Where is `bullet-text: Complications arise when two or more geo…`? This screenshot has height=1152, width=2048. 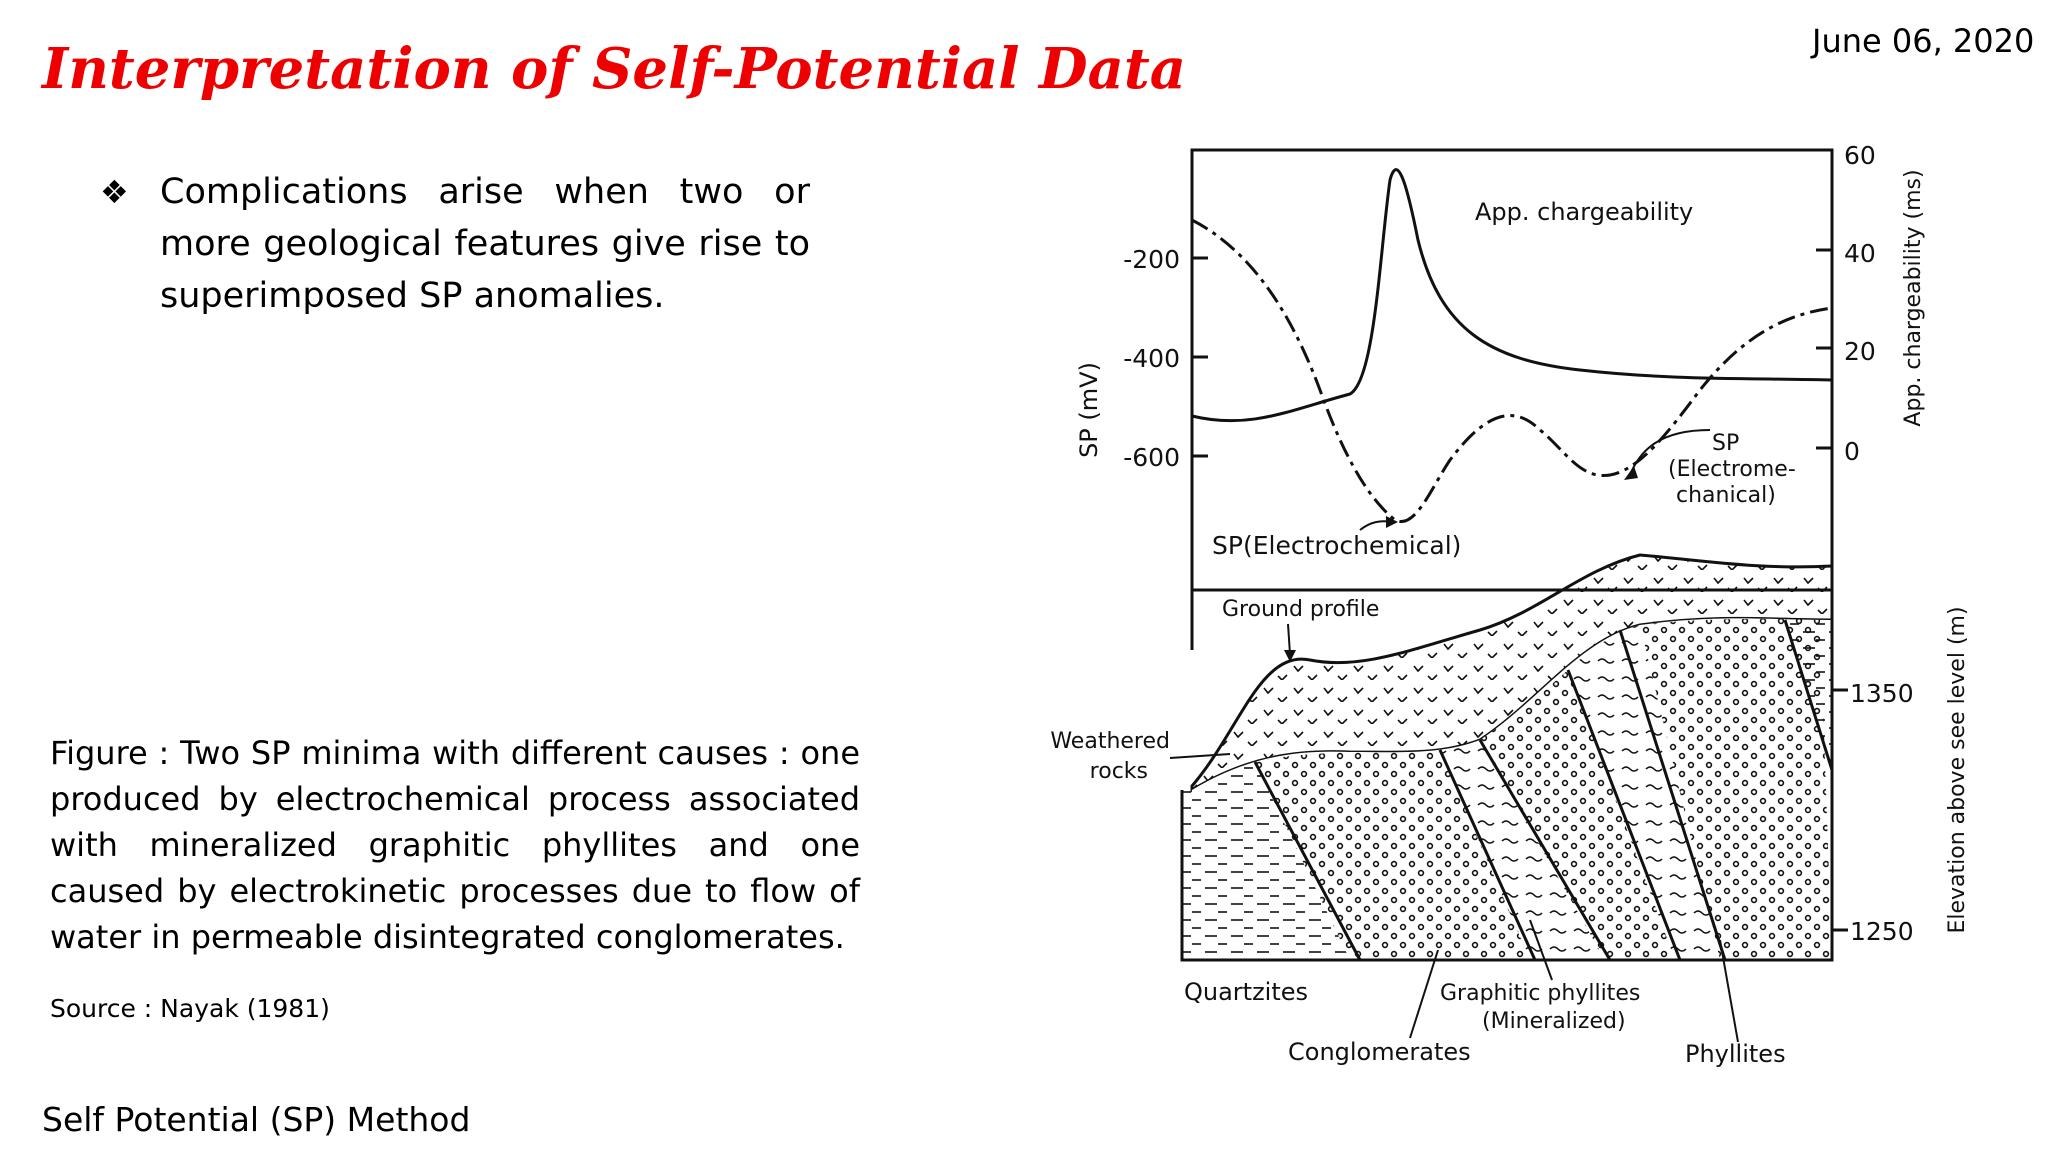 bullet-text: Complications arise when two or more geo… is located at coordinates (485, 244).